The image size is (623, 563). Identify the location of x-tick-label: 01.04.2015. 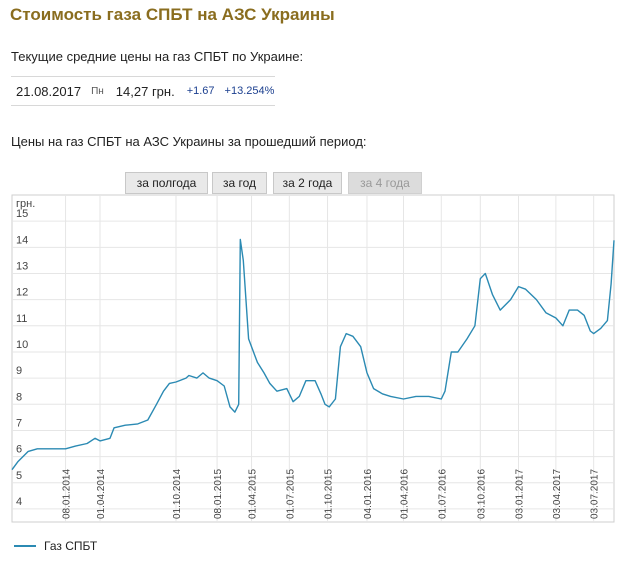
(253, 494).